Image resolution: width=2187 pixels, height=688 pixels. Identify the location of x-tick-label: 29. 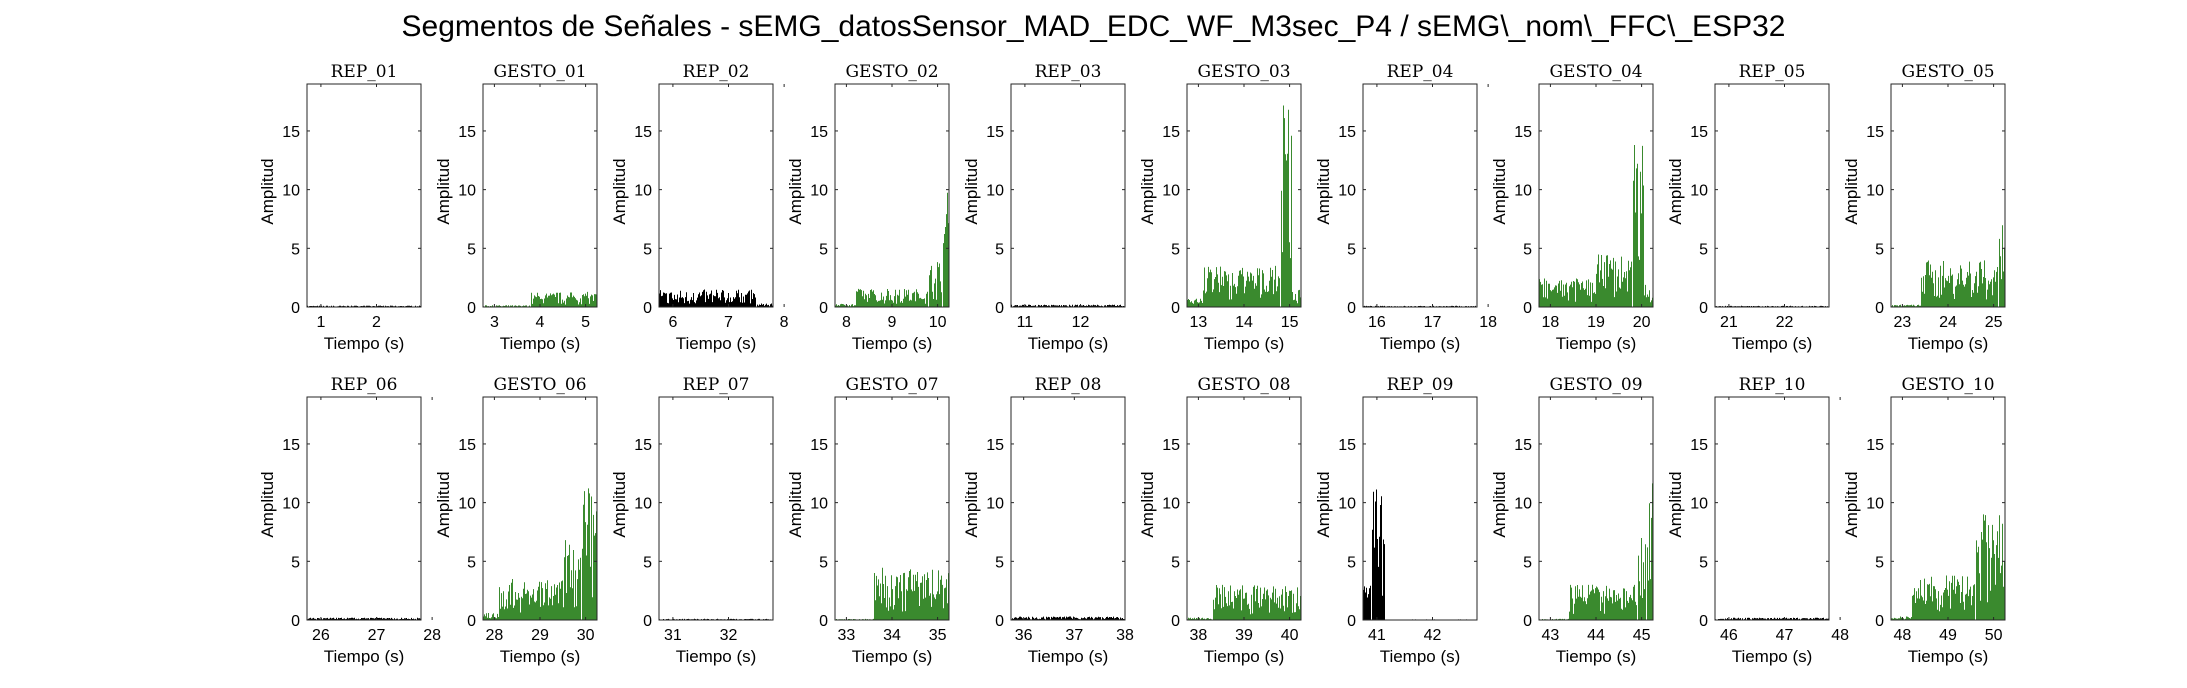
(540, 635).